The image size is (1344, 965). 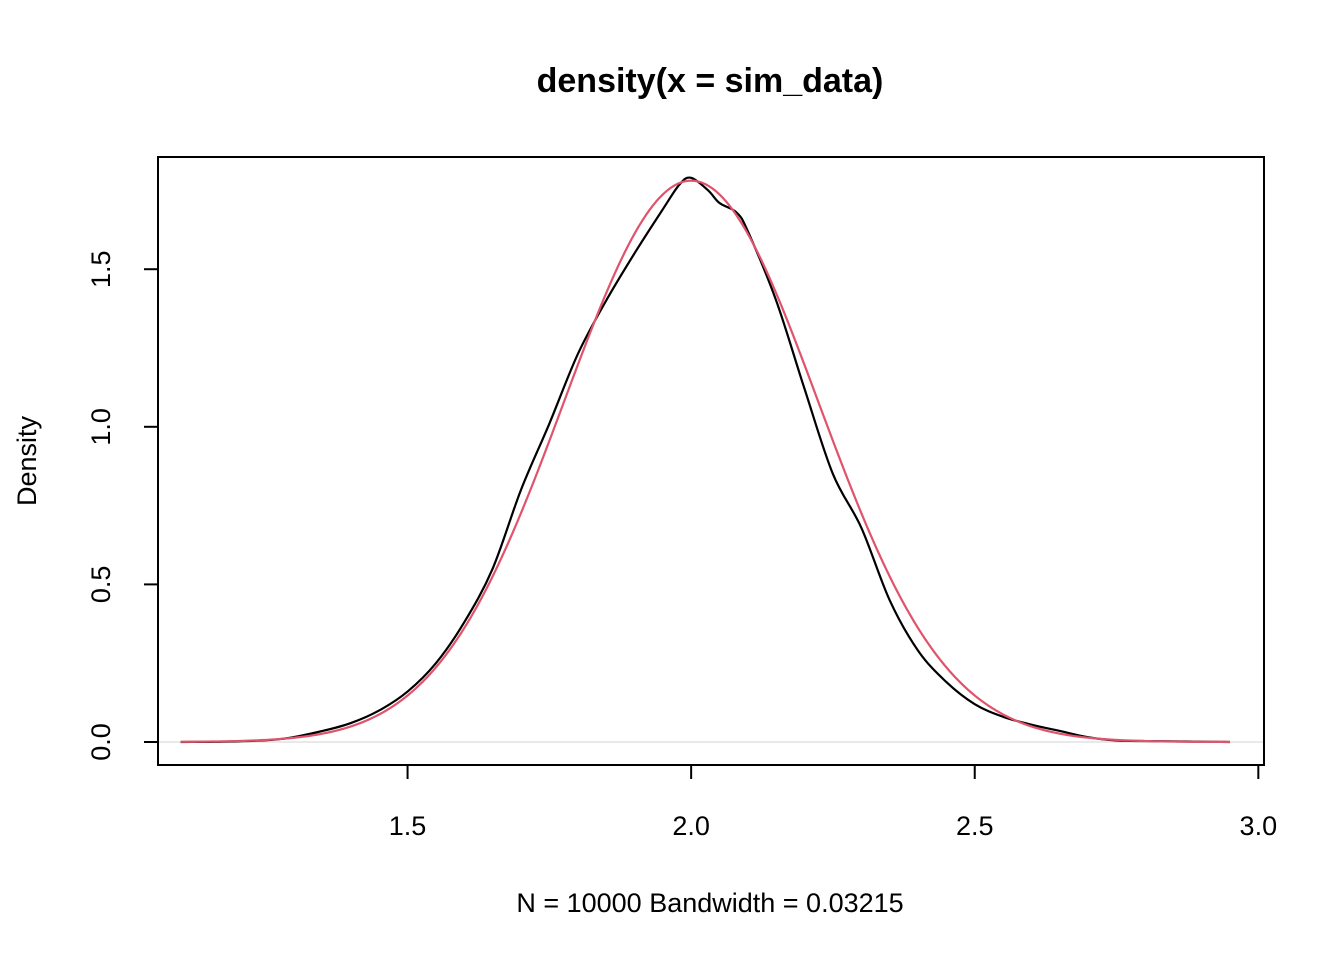 What do you see at coordinates (408, 826) in the screenshot?
I see `x-tick-label: 1.5` at bounding box center [408, 826].